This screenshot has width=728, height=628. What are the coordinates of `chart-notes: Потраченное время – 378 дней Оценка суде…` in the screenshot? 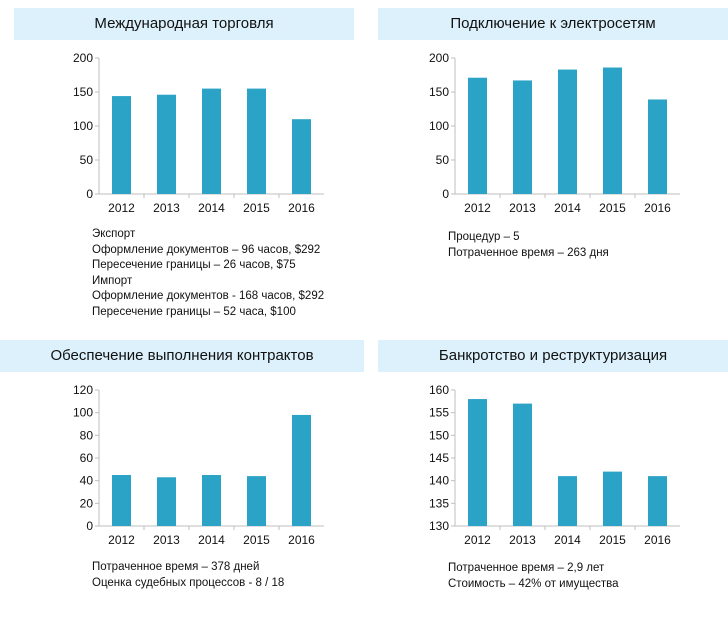 It's located at (188, 575).